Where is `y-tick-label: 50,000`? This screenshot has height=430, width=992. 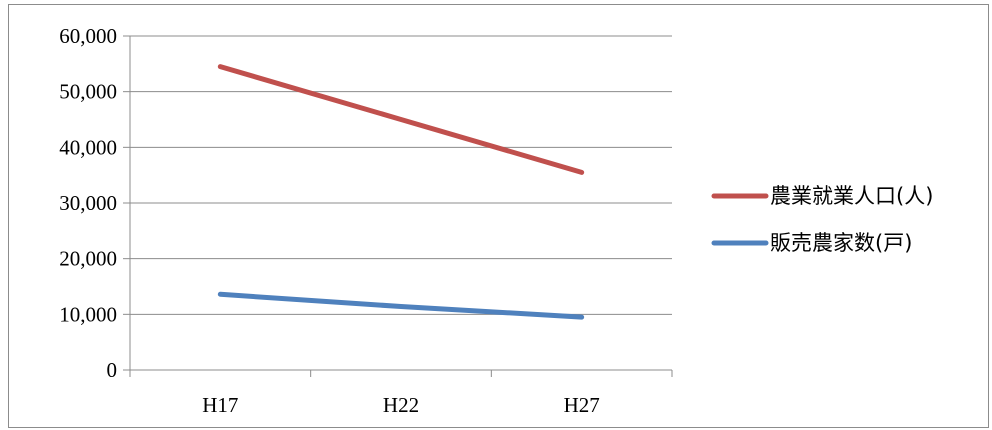
y-tick-label: 50,000 is located at coordinates (88, 92).